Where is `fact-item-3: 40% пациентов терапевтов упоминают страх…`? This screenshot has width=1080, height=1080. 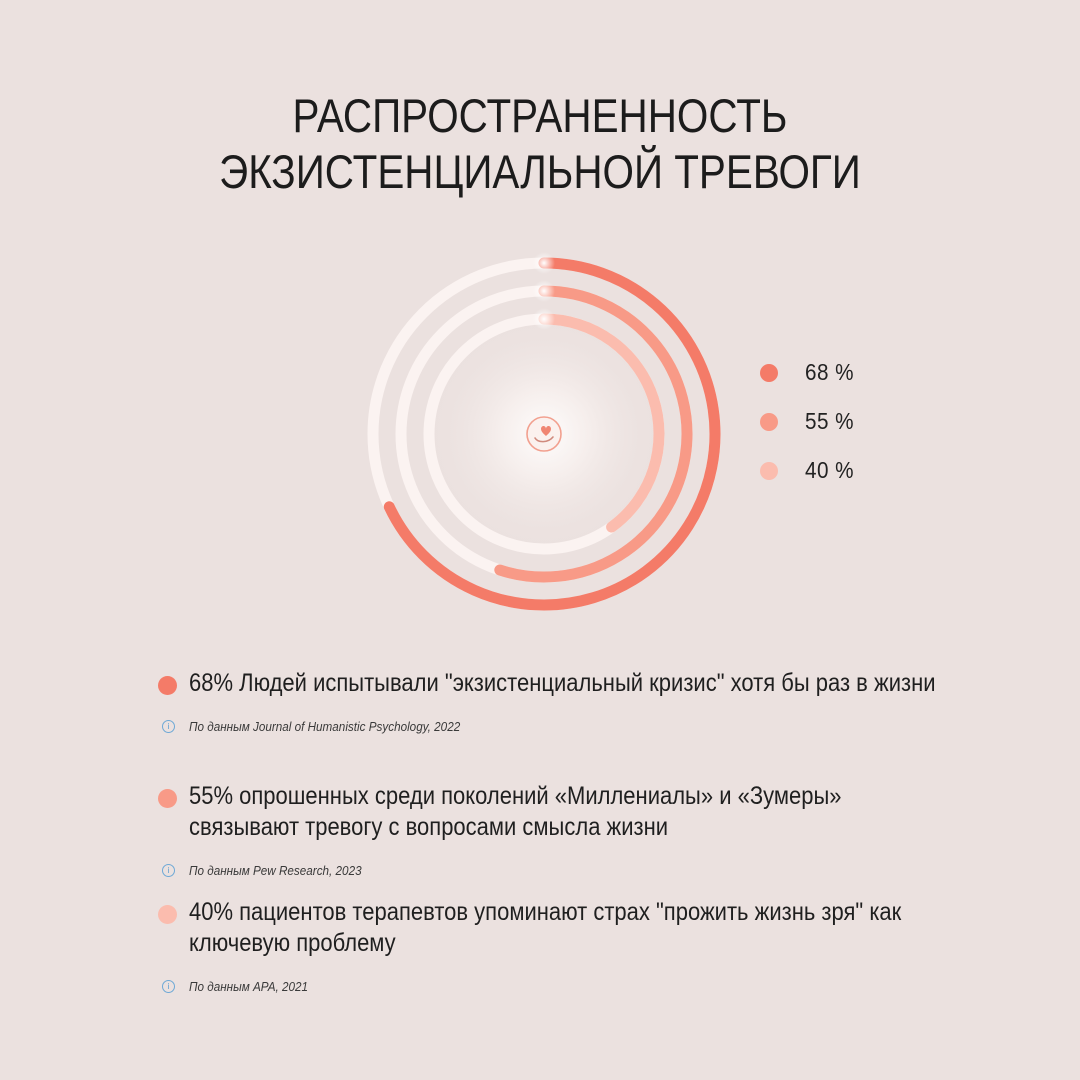
fact-item-3: 40% пациентов терапевтов упоминают страх… is located at coordinates (548, 946).